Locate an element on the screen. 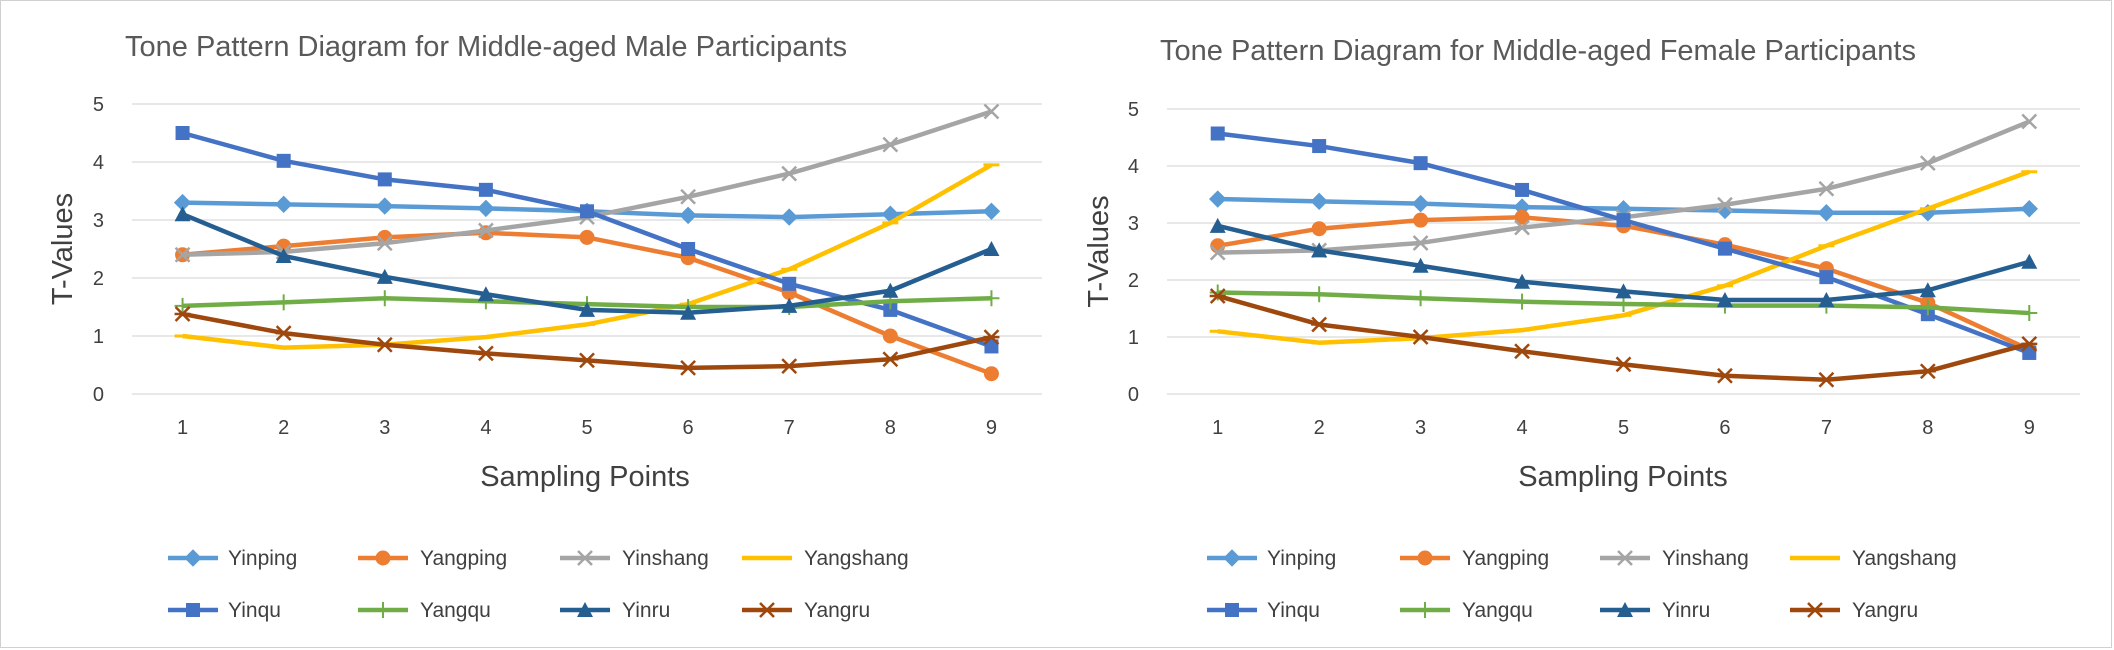 This screenshot has height=650, width=2114. x-tick-label: 1 is located at coordinates (1217, 428).